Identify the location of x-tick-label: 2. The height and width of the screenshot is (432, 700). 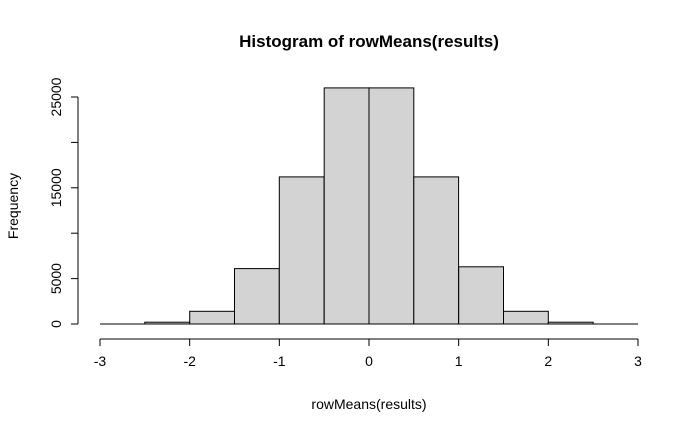
(548, 361).